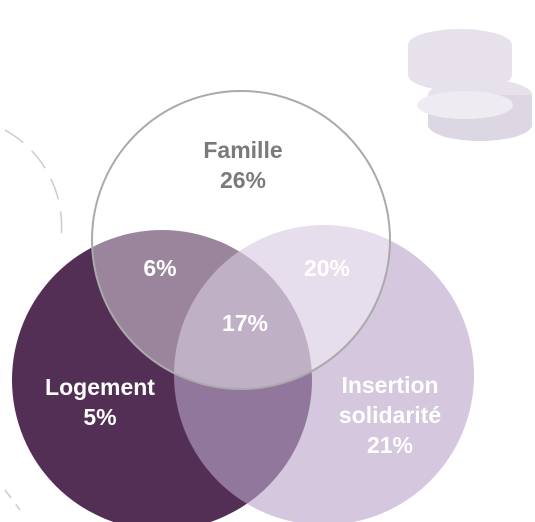  I want to click on region-label: Famille 26%, so click(242, 165).